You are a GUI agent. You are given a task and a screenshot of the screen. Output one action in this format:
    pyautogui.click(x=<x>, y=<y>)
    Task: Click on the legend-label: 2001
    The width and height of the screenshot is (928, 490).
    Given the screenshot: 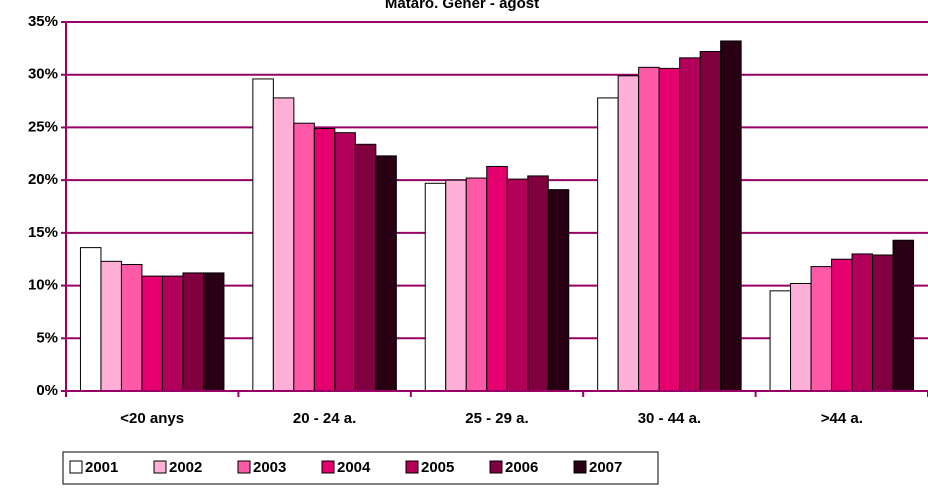 What is the action you would take?
    pyautogui.click(x=101, y=467)
    